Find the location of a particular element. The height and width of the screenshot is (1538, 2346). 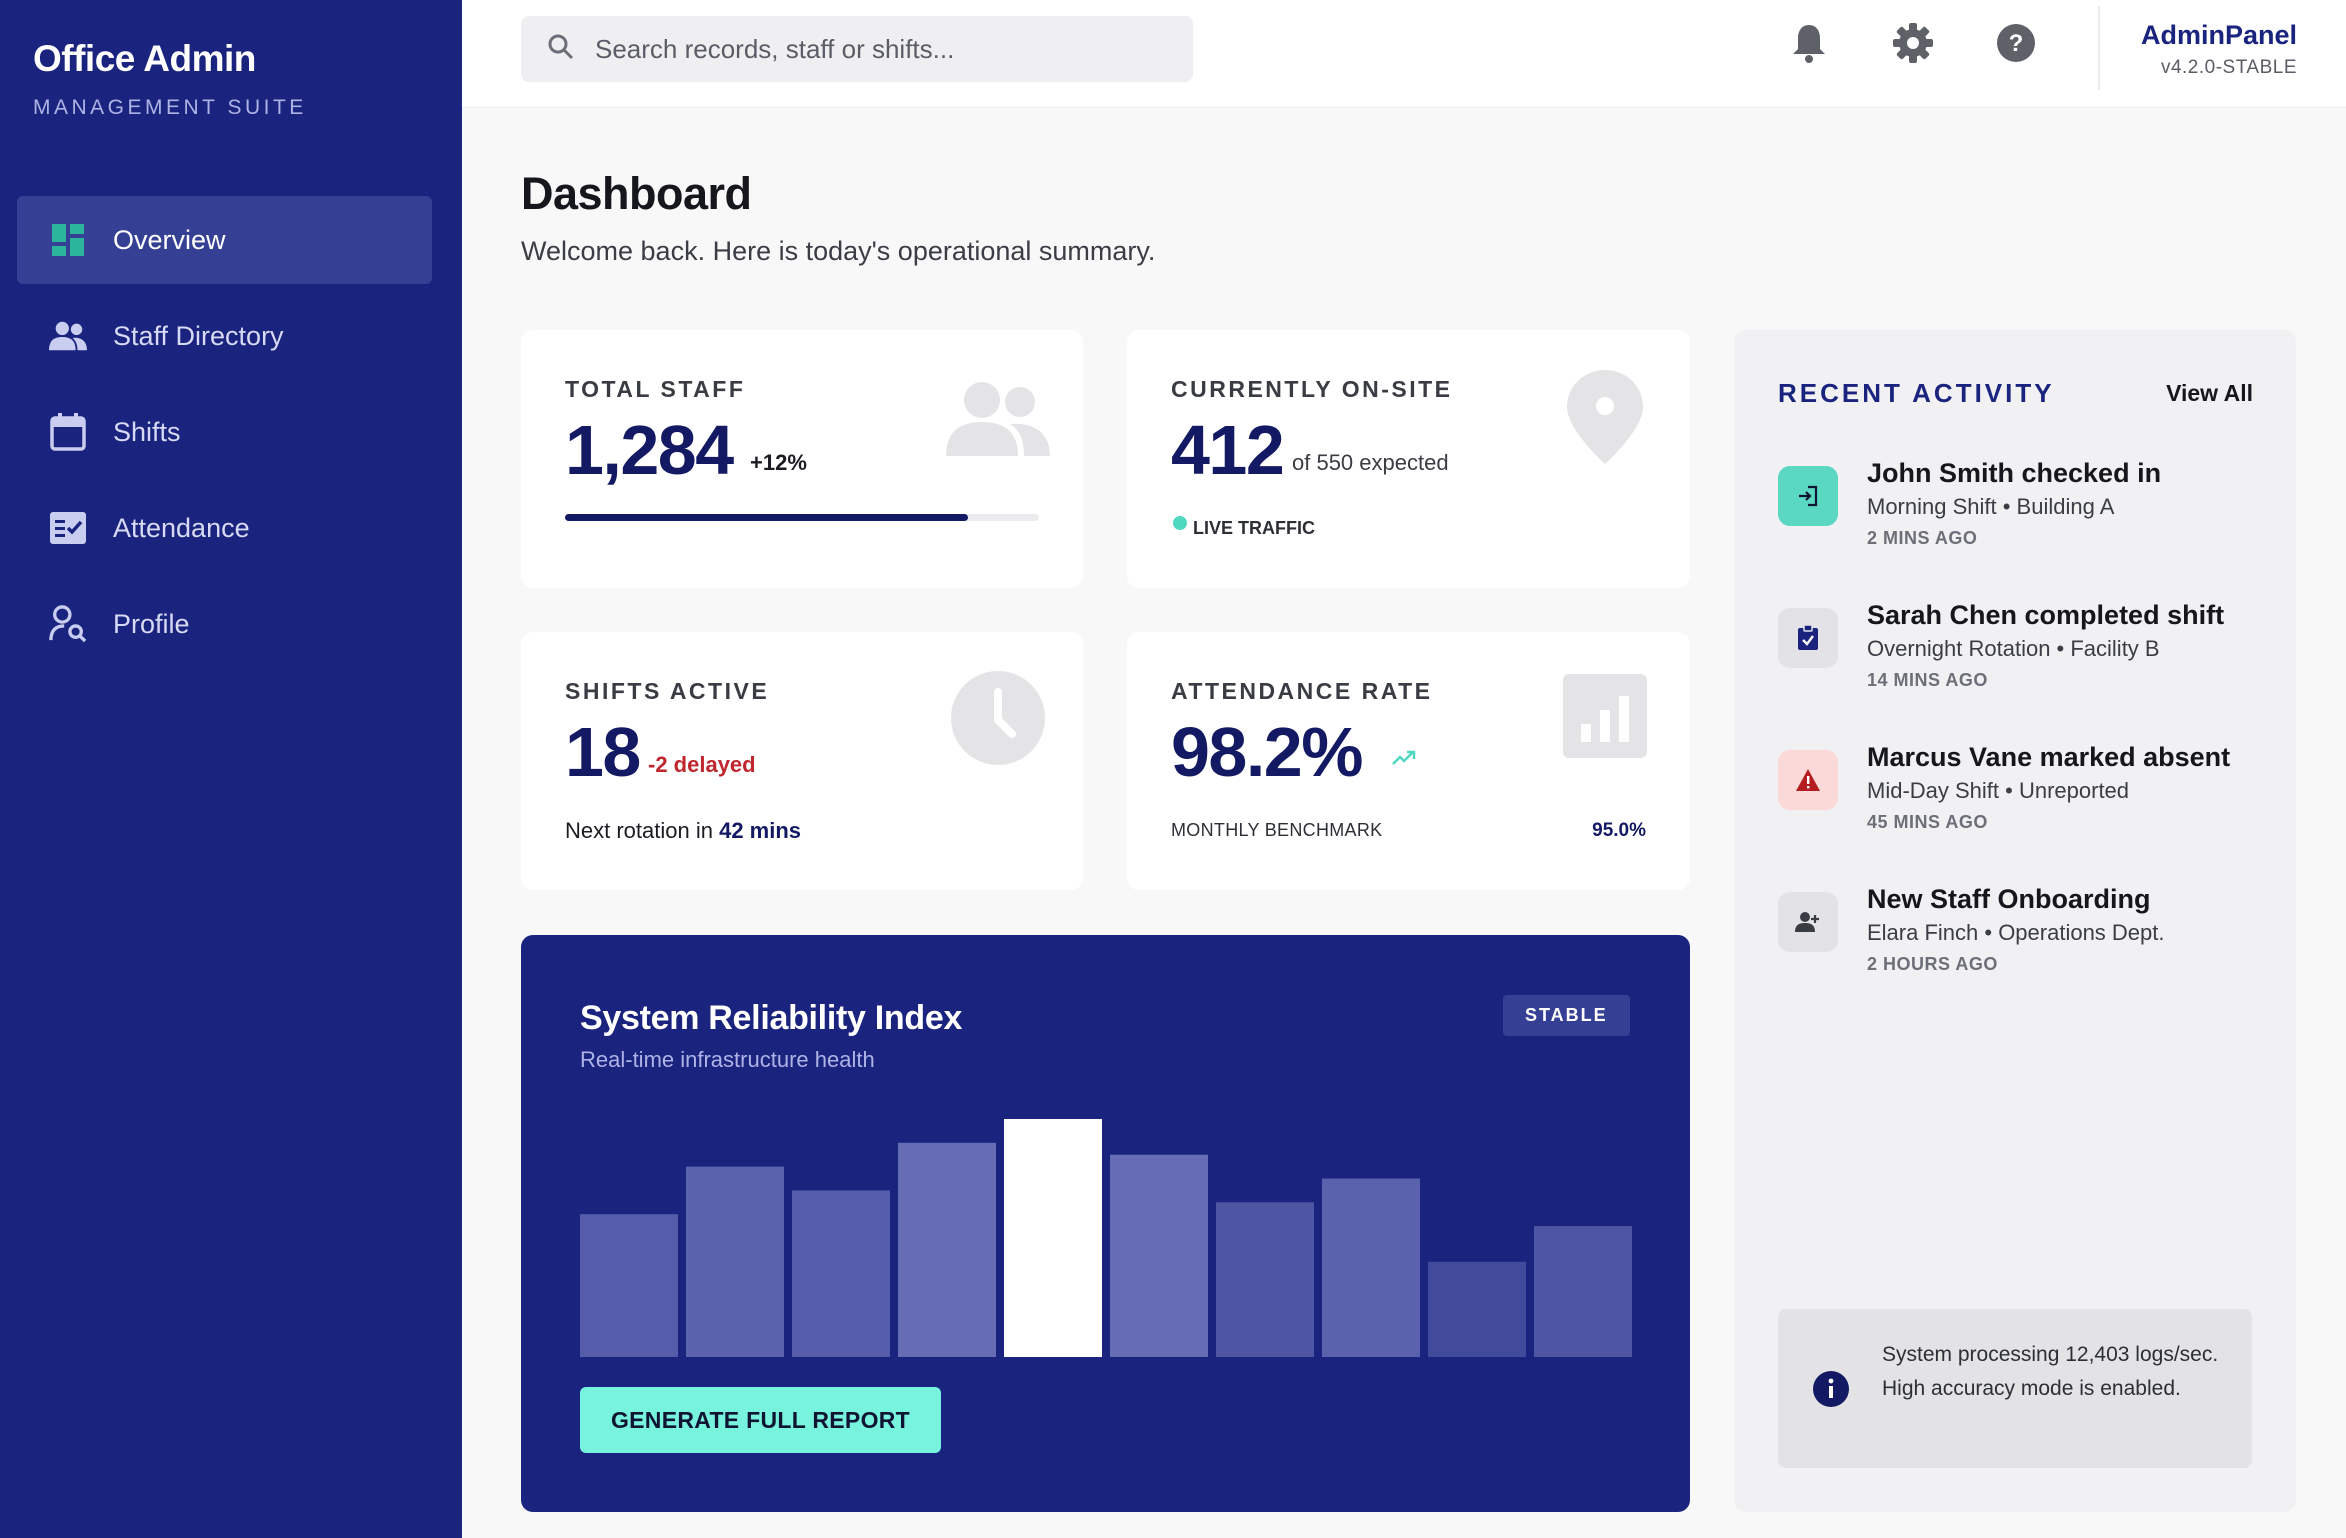

header-divider is located at coordinates (2099, 48).